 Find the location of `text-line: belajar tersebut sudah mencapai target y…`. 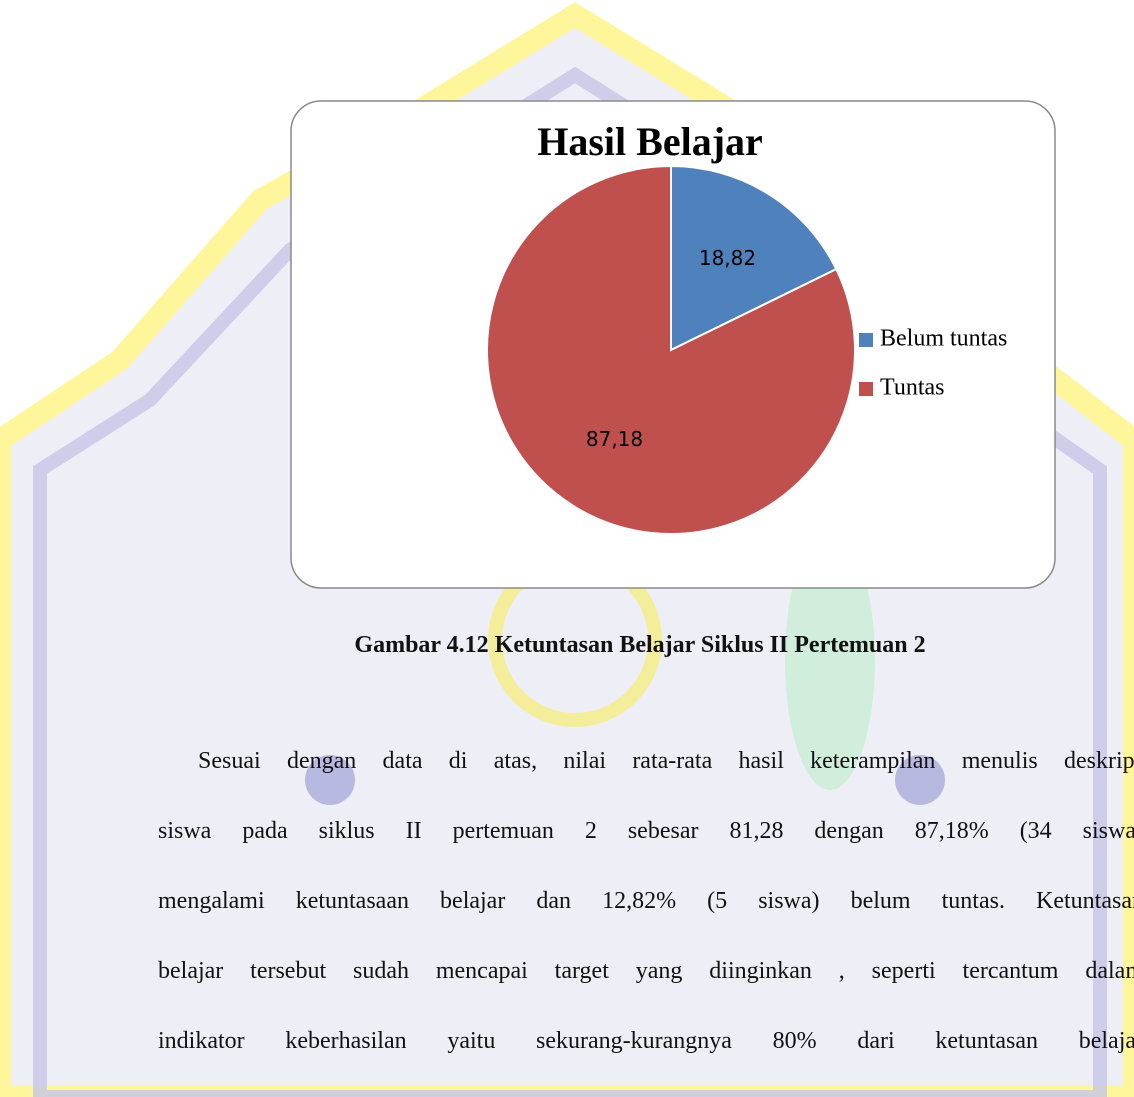

text-line: belajar tersebut sudah mencapai target y… is located at coordinates (646, 971).